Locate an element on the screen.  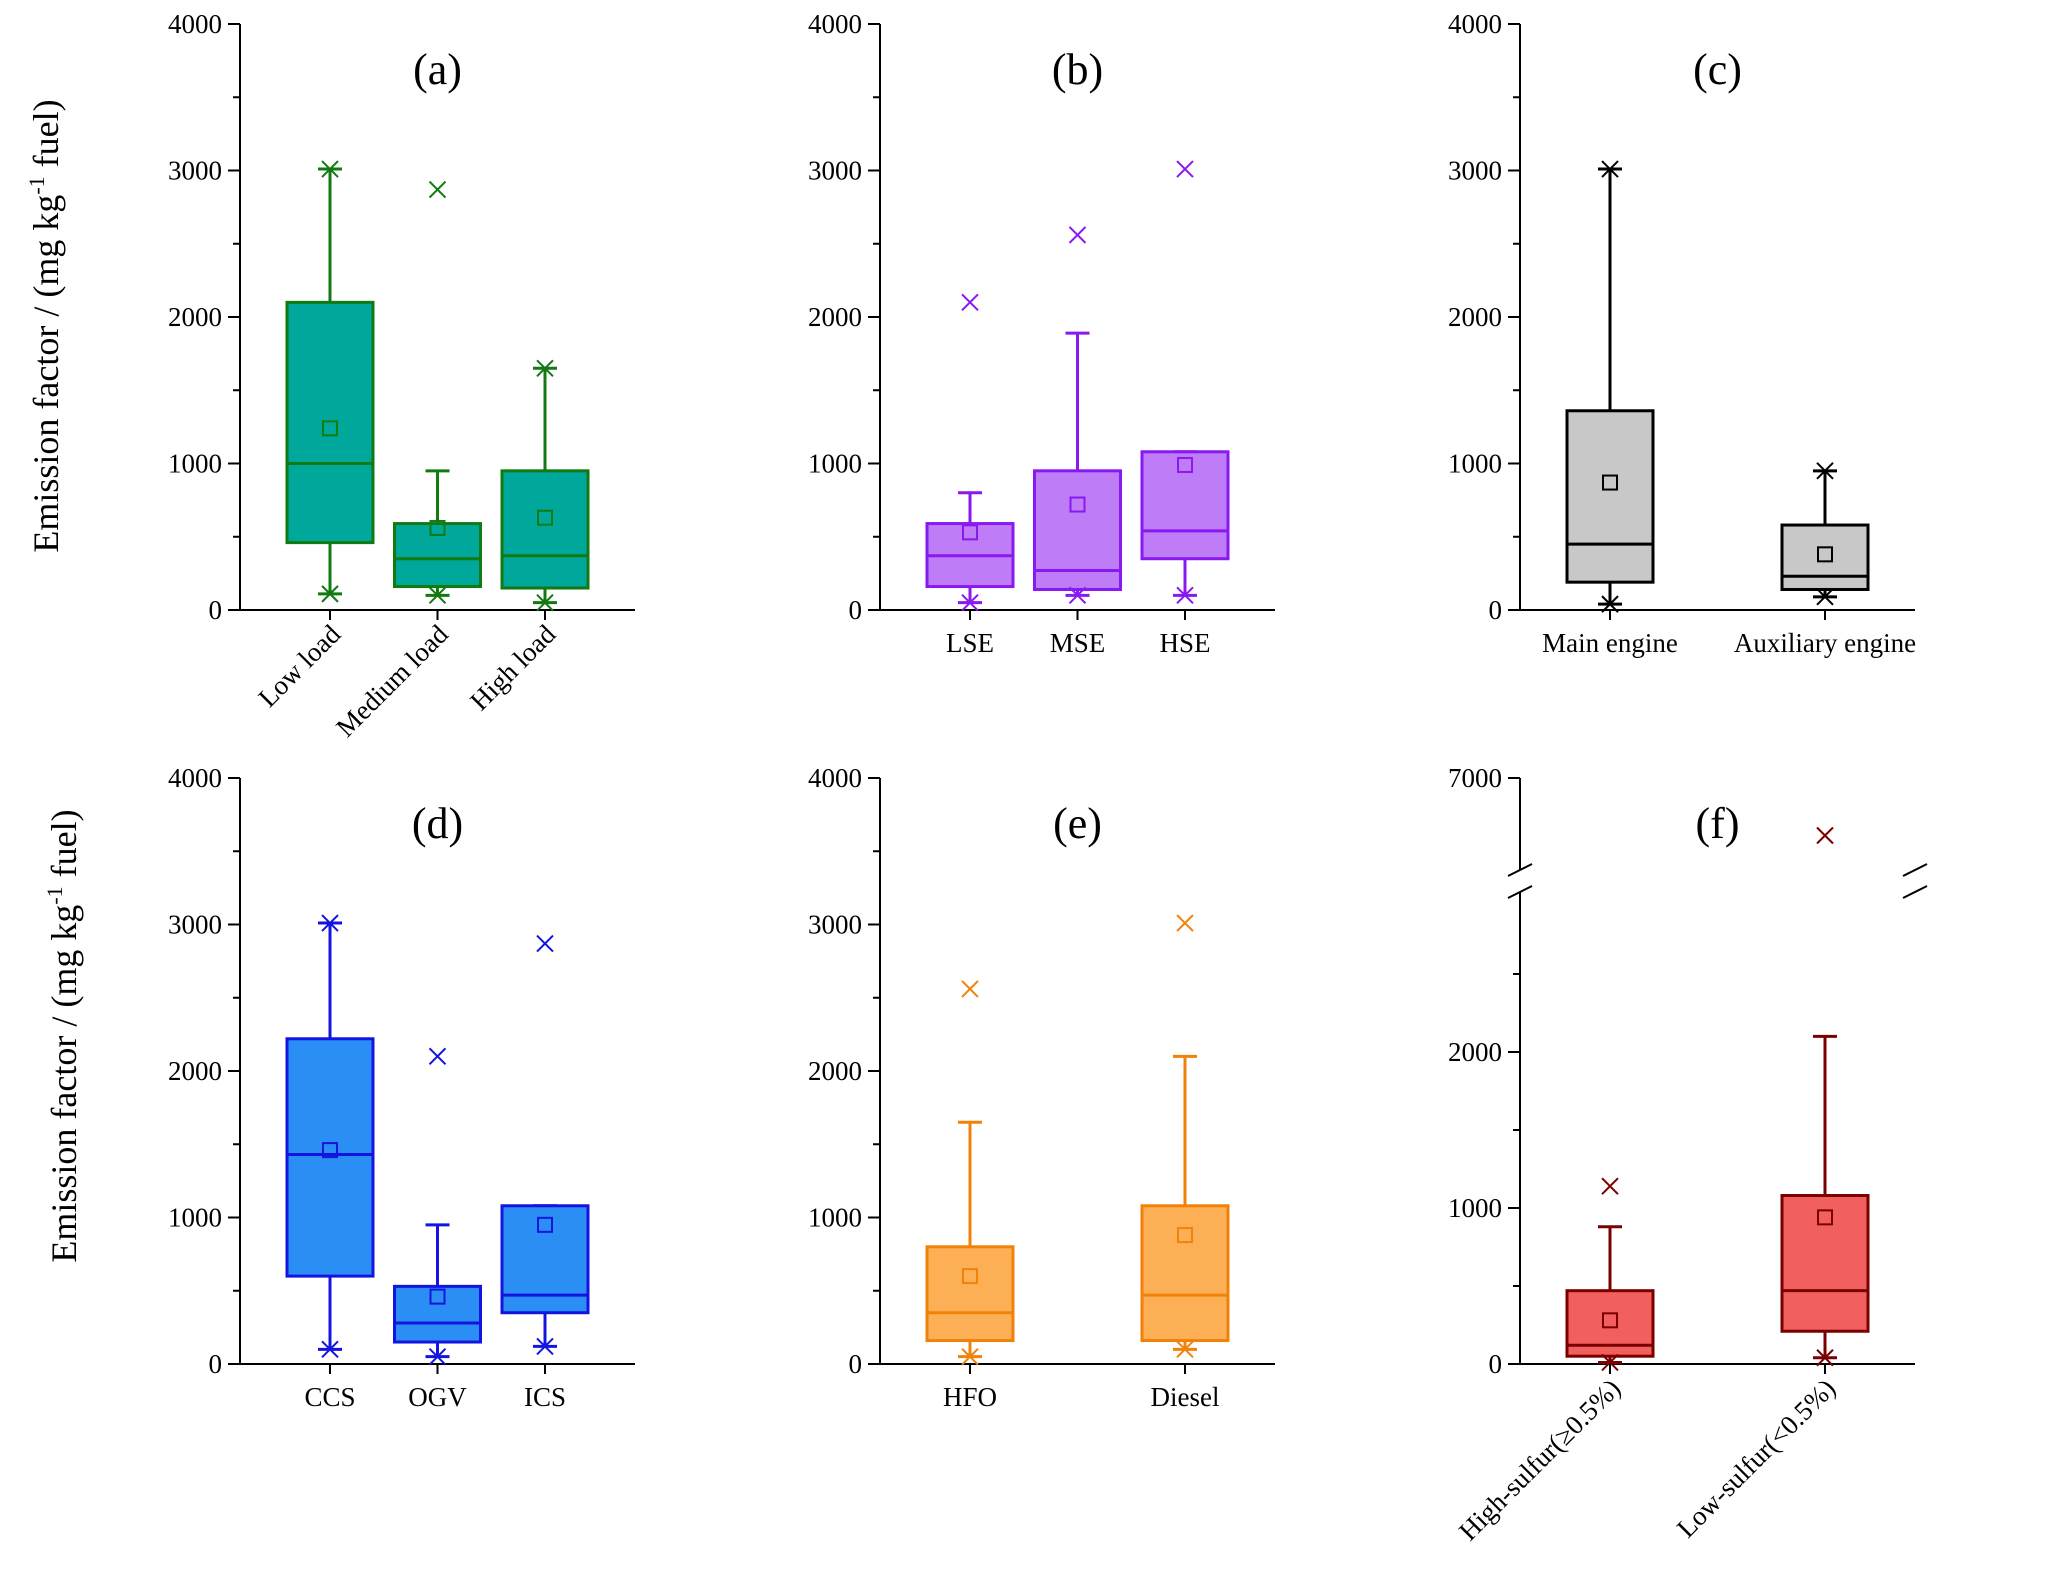
y-tick-label: 7000 is located at coordinates (1475, 778).